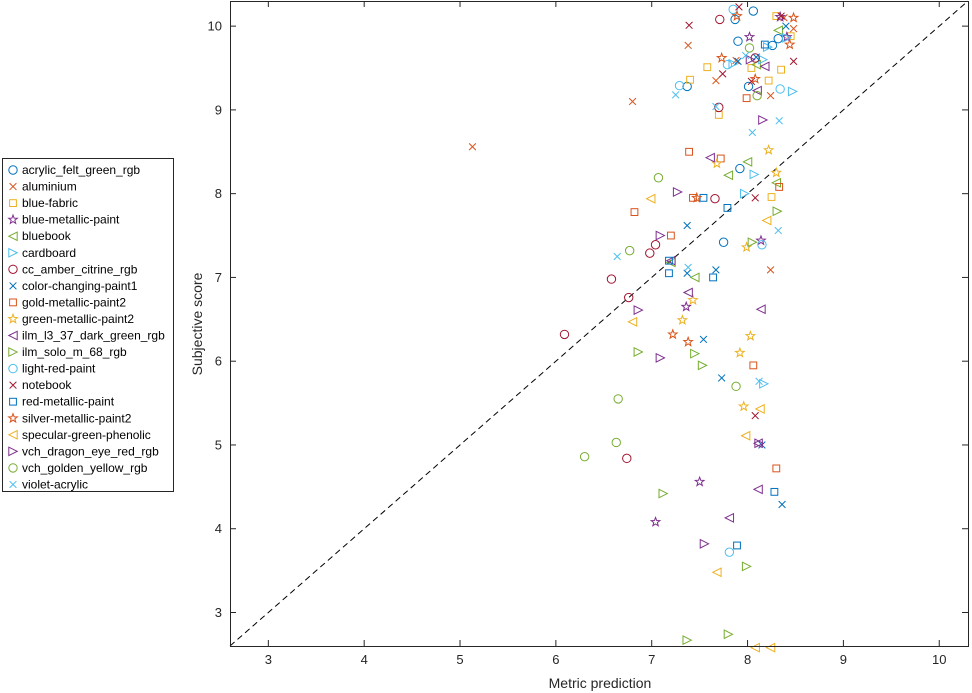  What do you see at coordinates (49, 187) in the screenshot?
I see `legend-label: aluminium` at bounding box center [49, 187].